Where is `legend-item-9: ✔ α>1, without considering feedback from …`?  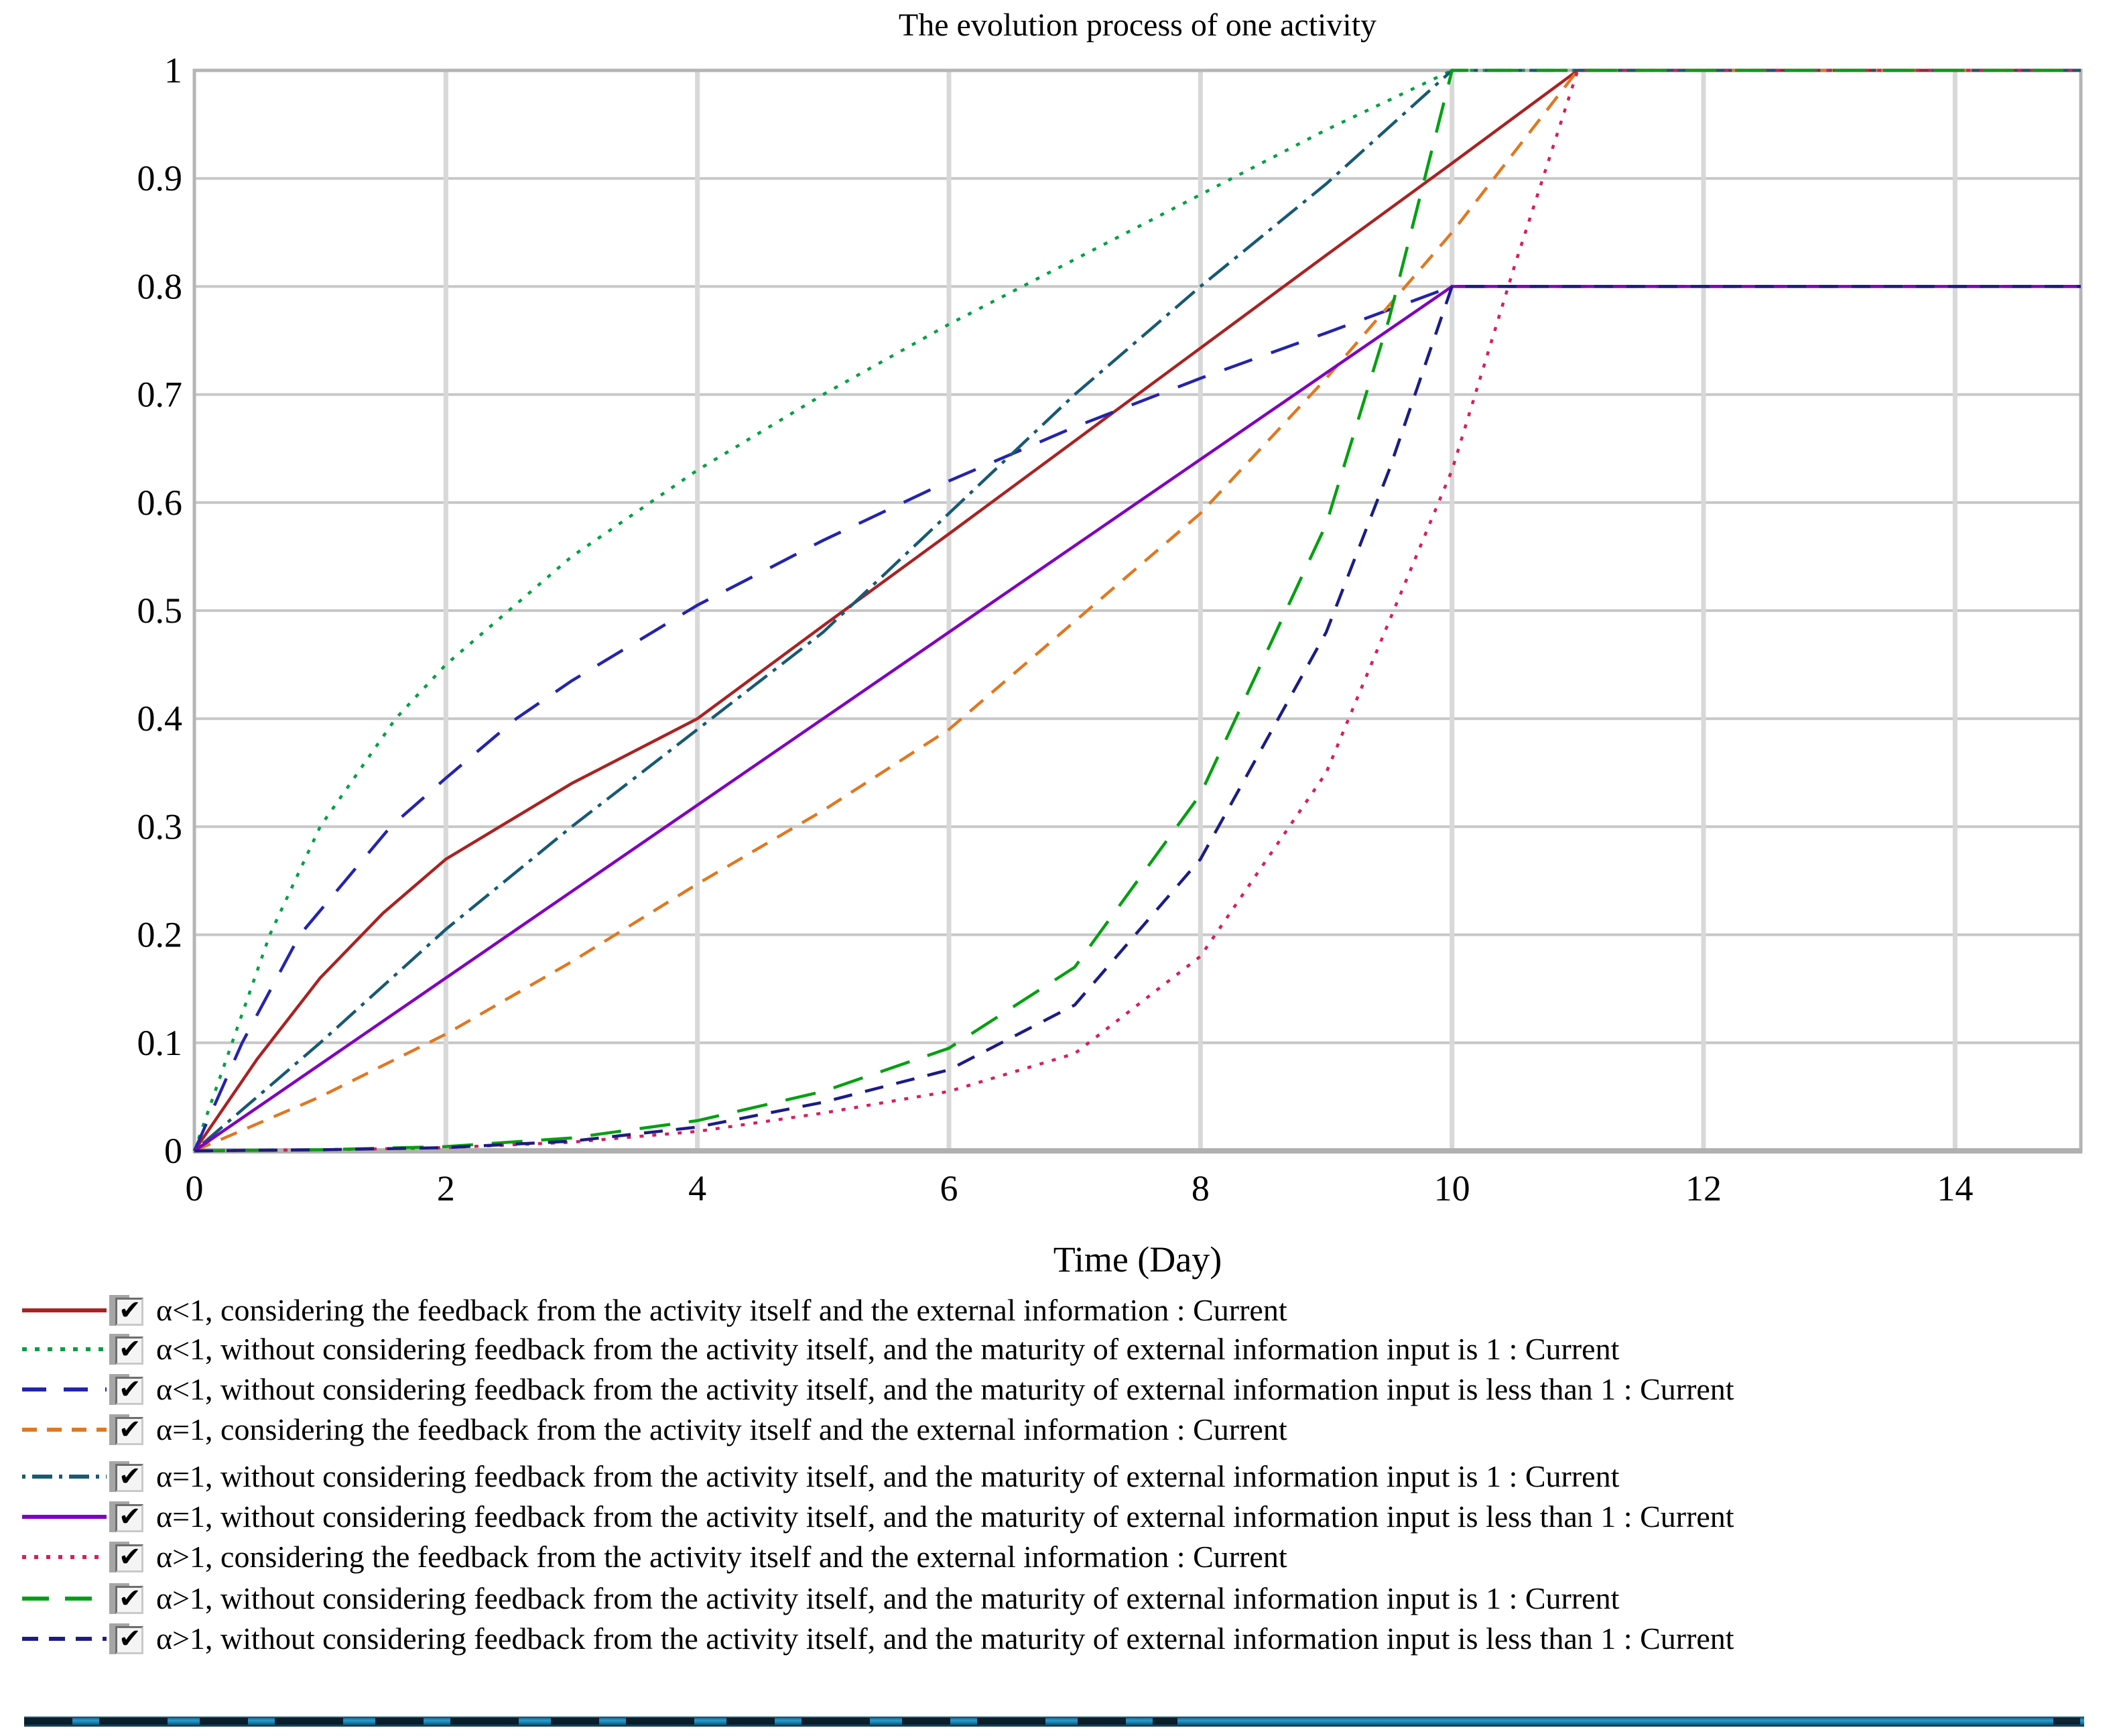
legend-item-9: ✔ α>1, without considering feedback from … is located at coordinates (1055, 1639).